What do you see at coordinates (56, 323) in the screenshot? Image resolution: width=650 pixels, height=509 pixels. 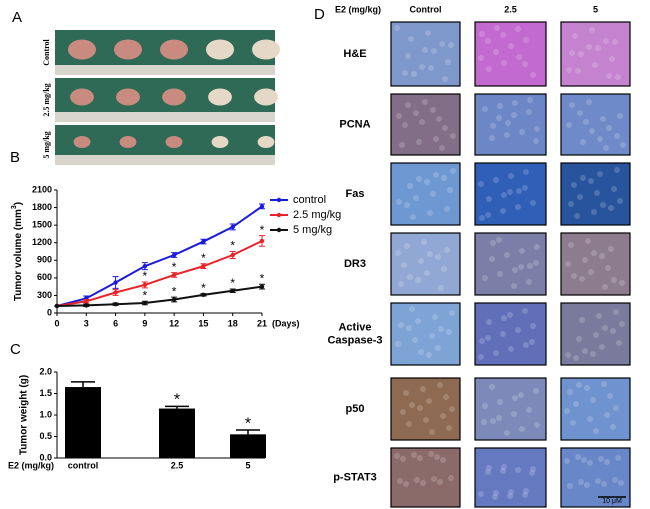 I see `x-tick-label: 0` at bounding box center [56, 323].